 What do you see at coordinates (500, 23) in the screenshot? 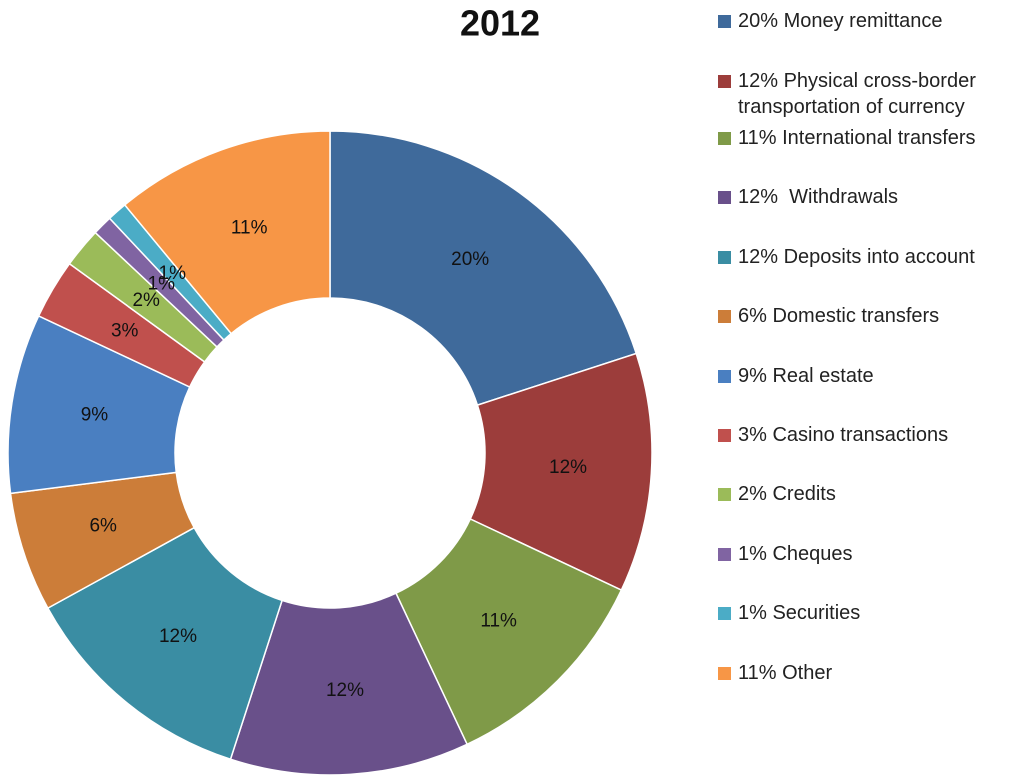
I see `chart-title: 2012` at bounding box center [500, 23].